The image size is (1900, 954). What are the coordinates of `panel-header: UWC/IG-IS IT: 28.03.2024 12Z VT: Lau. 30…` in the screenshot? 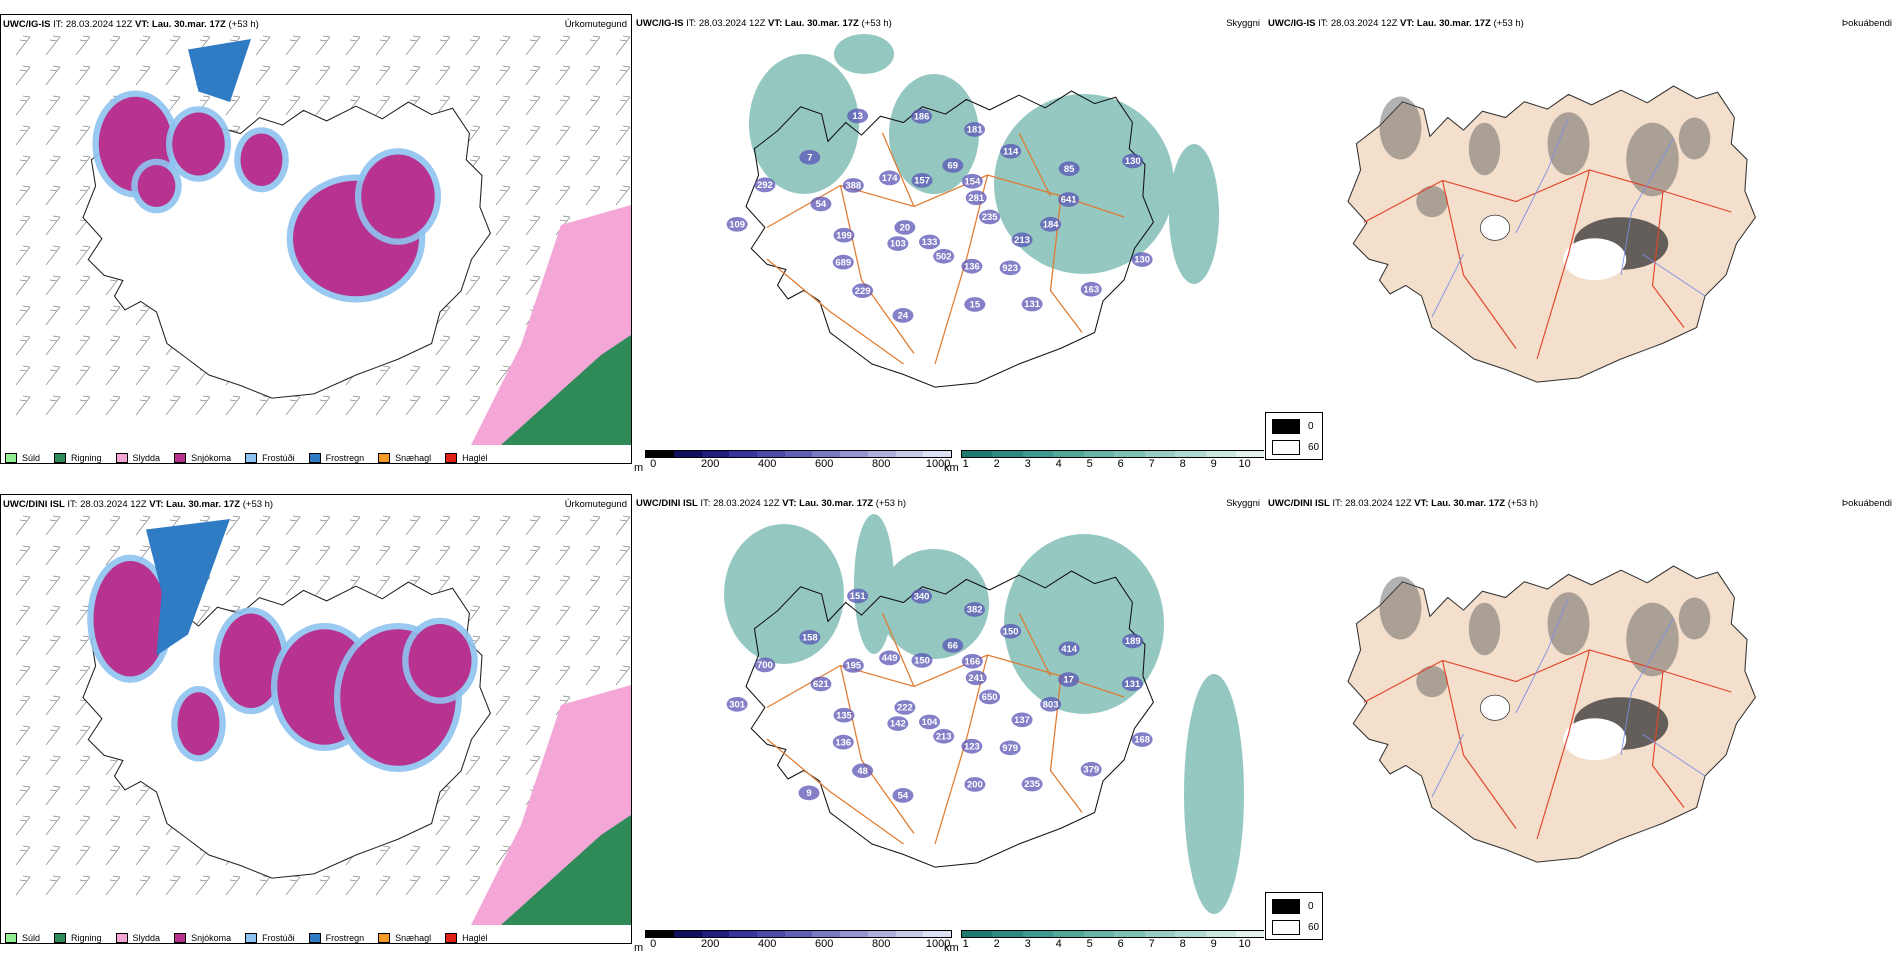 It's located at (764, 23).